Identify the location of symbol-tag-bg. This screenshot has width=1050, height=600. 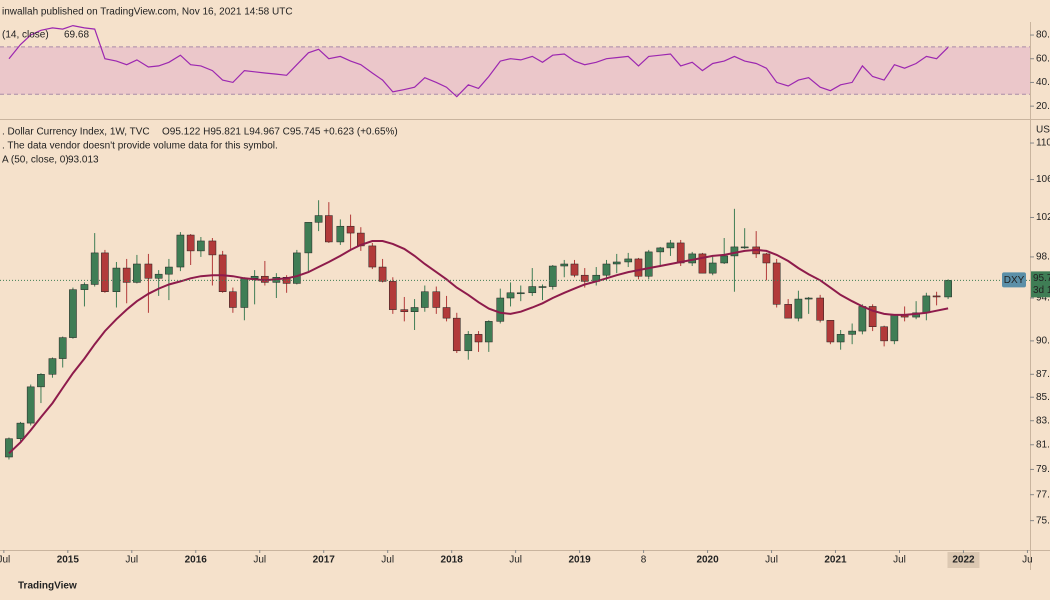
(1014, 280).